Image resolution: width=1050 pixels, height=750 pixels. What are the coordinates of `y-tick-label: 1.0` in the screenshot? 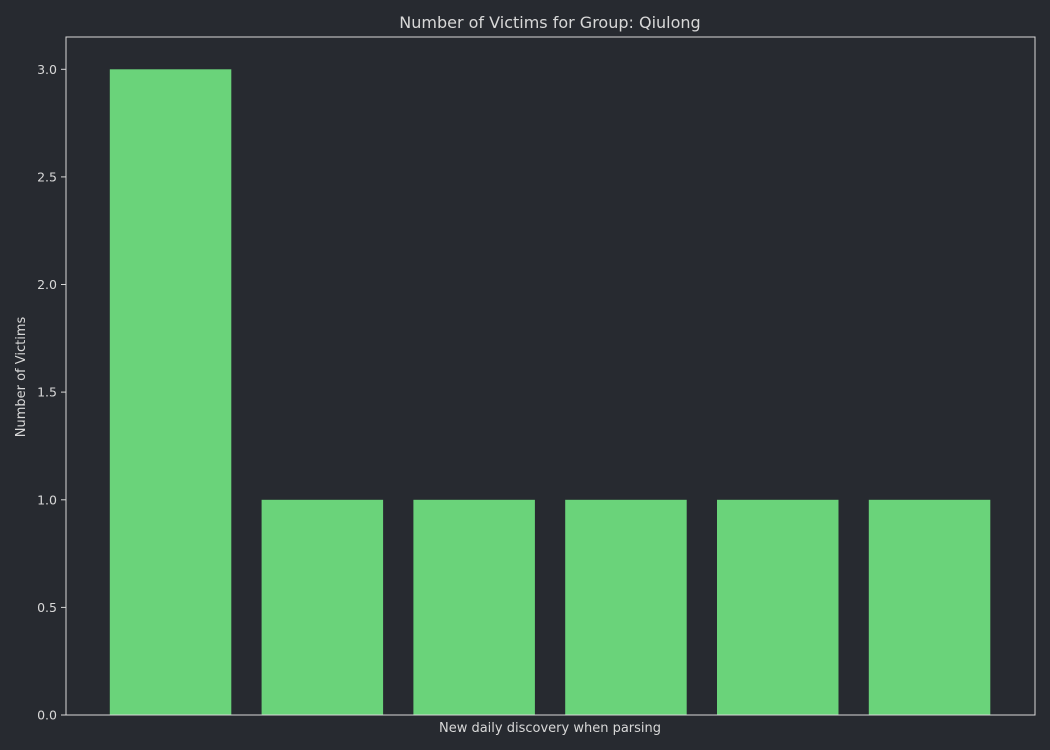 It's located at (47, 499).